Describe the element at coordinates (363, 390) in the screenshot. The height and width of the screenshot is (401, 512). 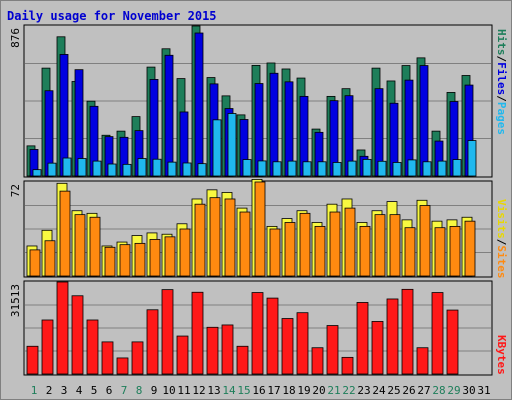
I see `day-label-23: 23` at that location.